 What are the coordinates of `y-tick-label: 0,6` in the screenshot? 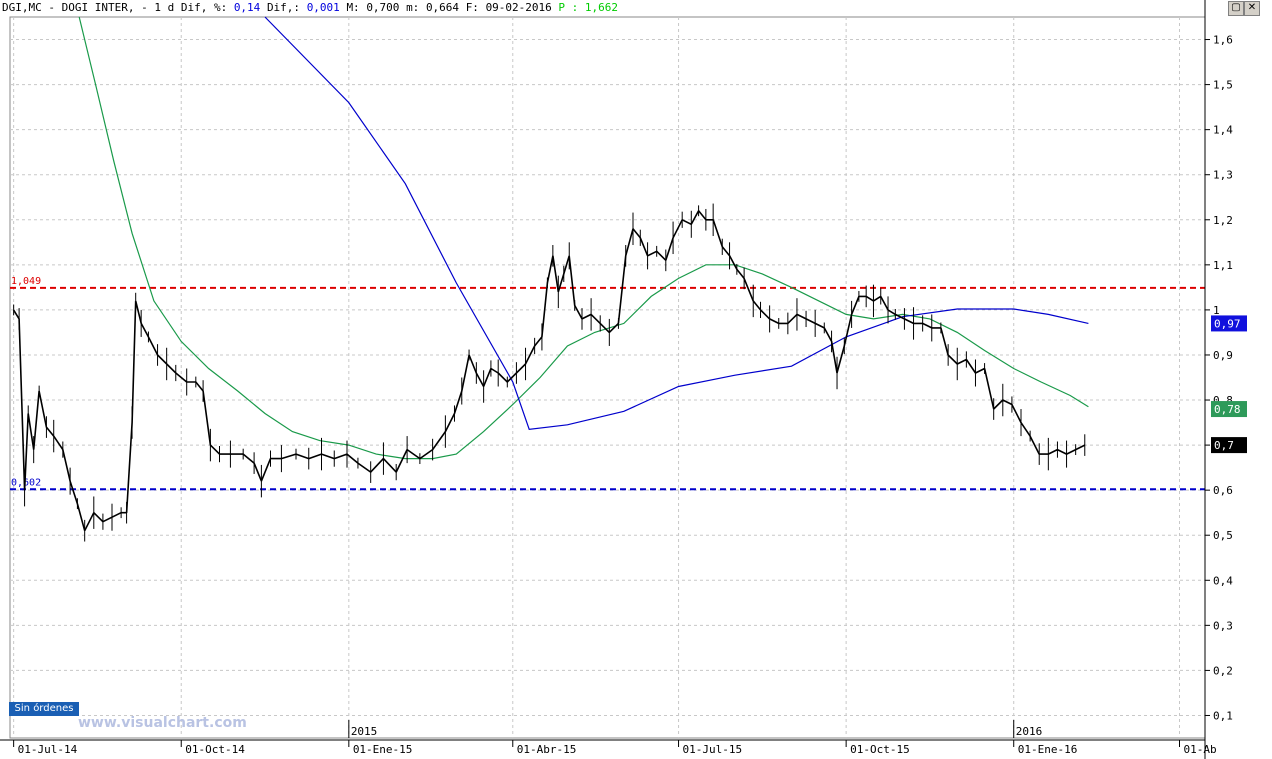 It's located at (1223, 490).